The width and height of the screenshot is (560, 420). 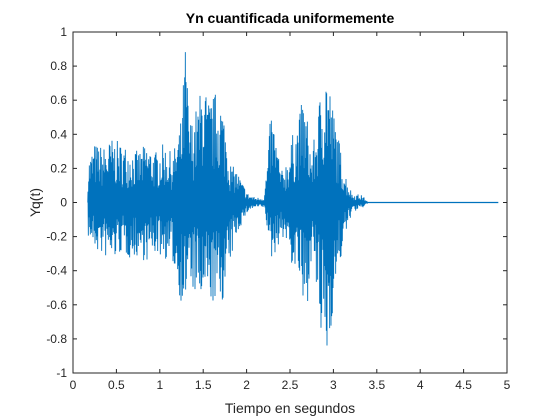 I want to click on y-tick-label: 0, so click(x=63, y=203).